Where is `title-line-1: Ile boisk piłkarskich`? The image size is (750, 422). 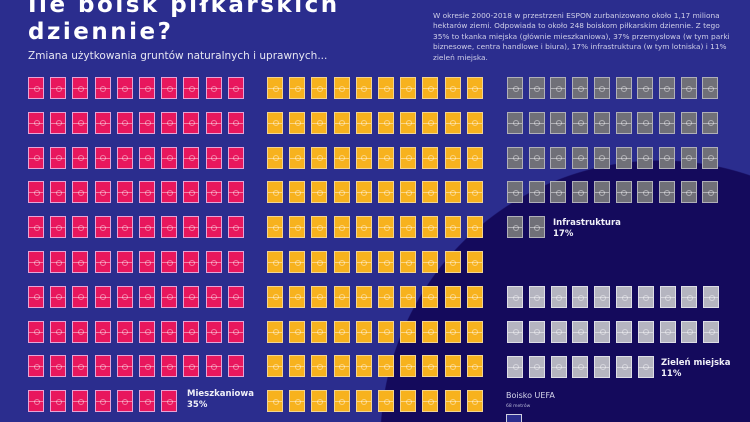
title-line-1: Ile boisk piłkarskich is located at coordinates (184, 9).